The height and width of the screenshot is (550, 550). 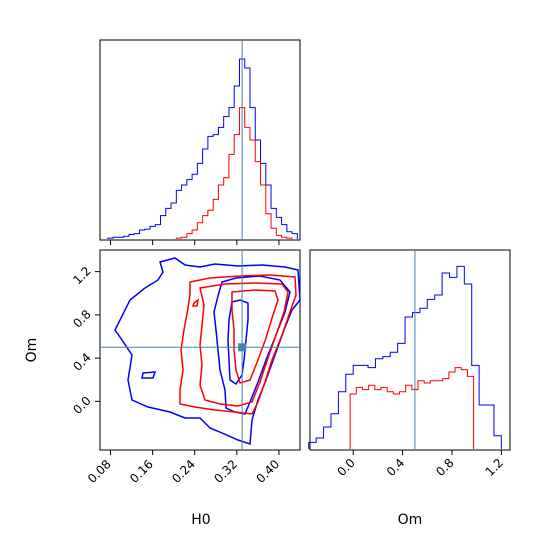 What do you see at coordinates (183, 471) in the screenshot?
I see `h0-tick-label-2: 0.24` at bounding box center [183, 471].